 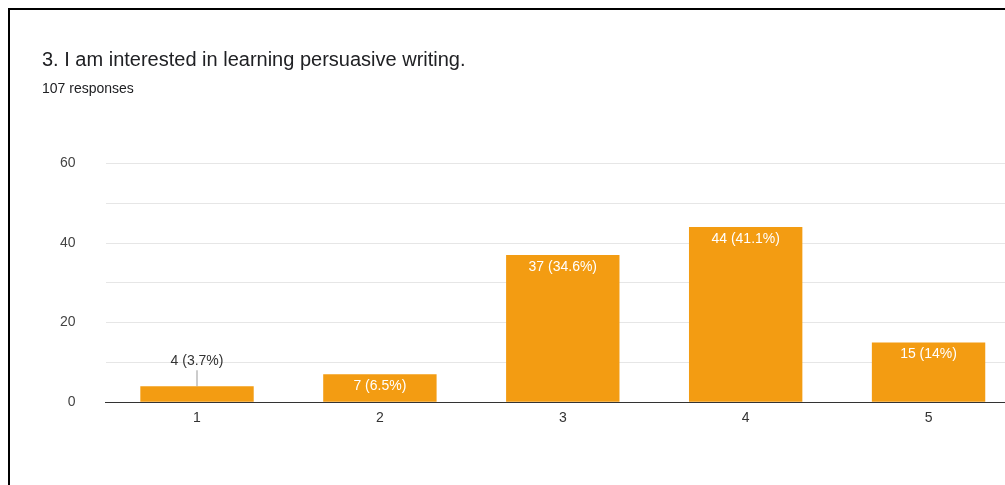 I want to click on data-label: 37 (34.6%), so click(x=563, y=265).